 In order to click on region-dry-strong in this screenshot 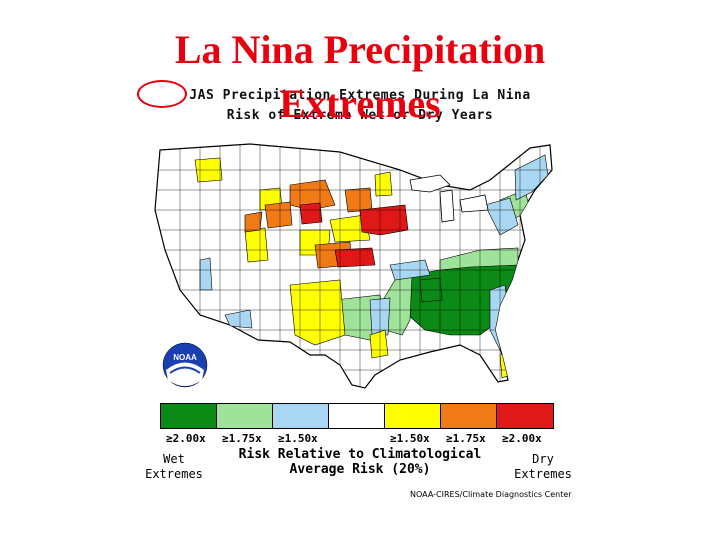, I will do `click(354, 235)`.